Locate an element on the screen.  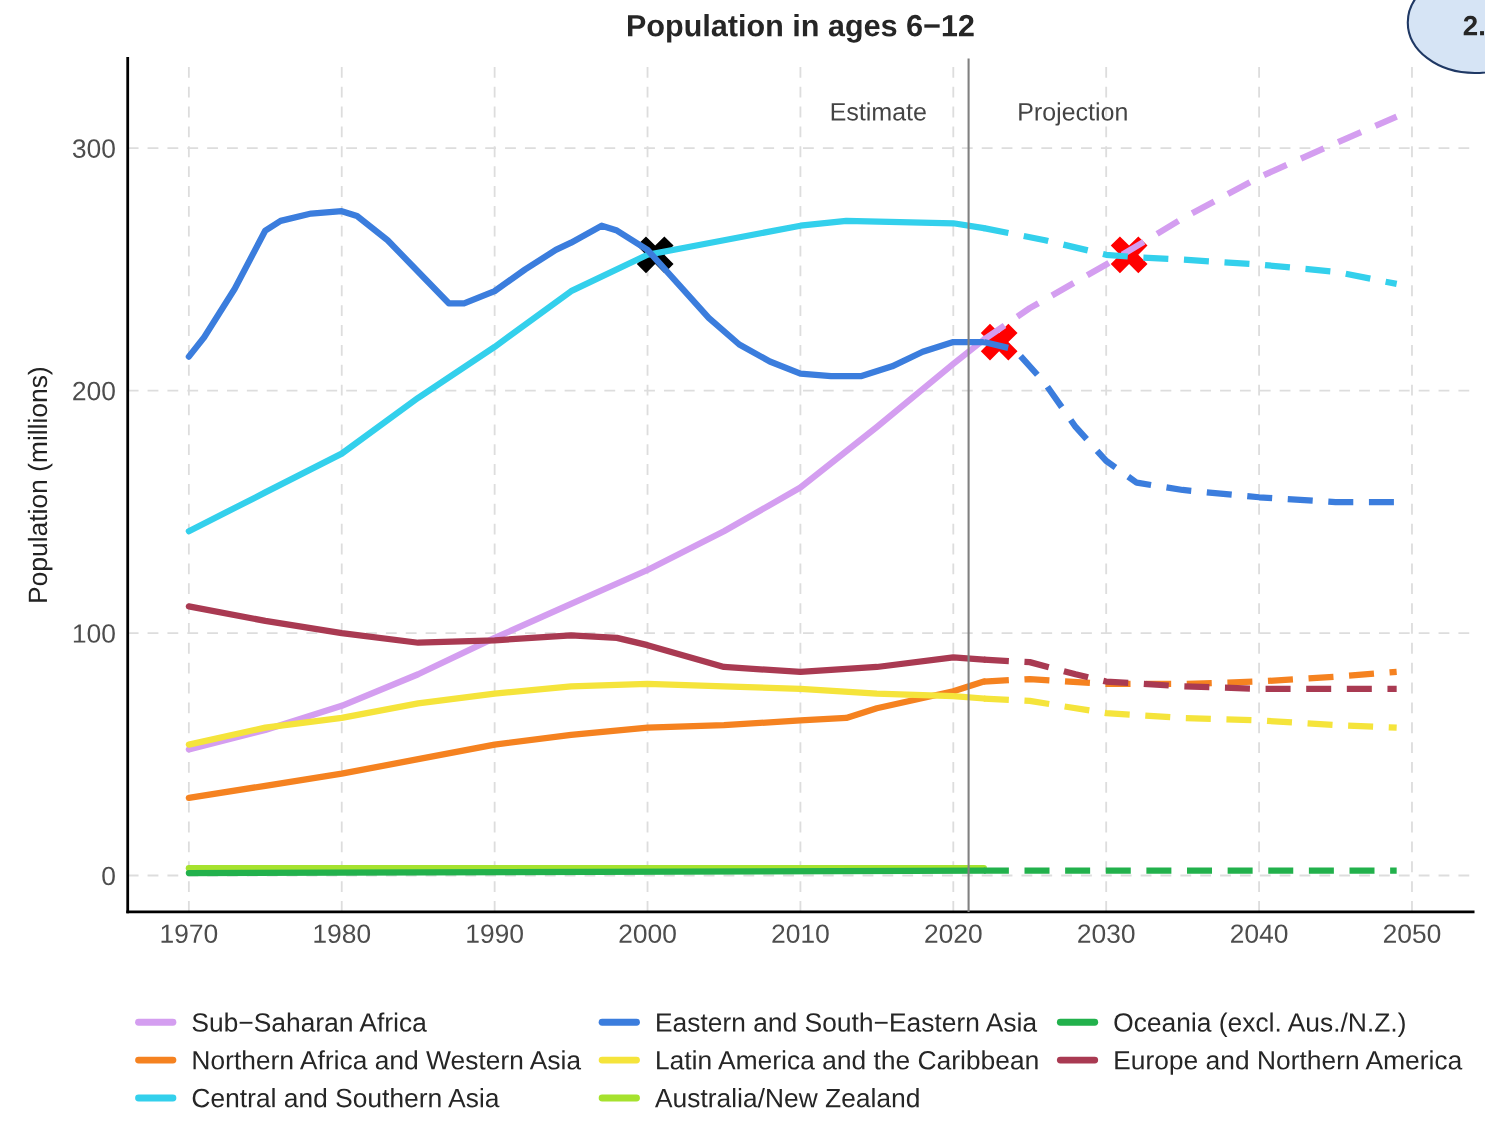
legend-label: Central and Southern Asia is located at coordinates (346, 1098).